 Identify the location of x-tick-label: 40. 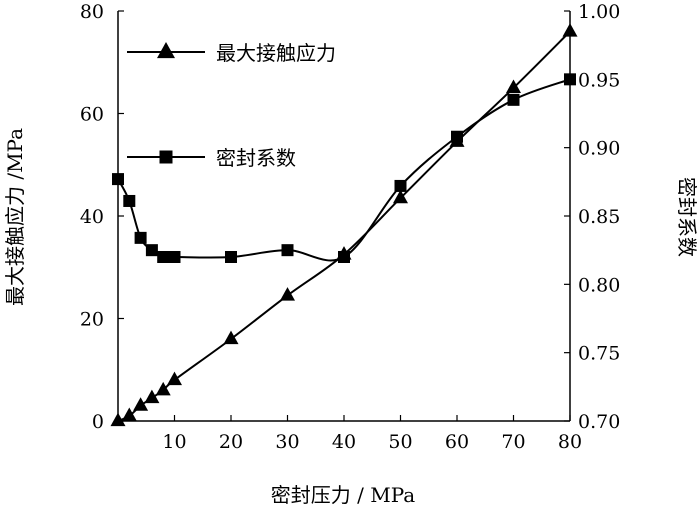
(344, 442).